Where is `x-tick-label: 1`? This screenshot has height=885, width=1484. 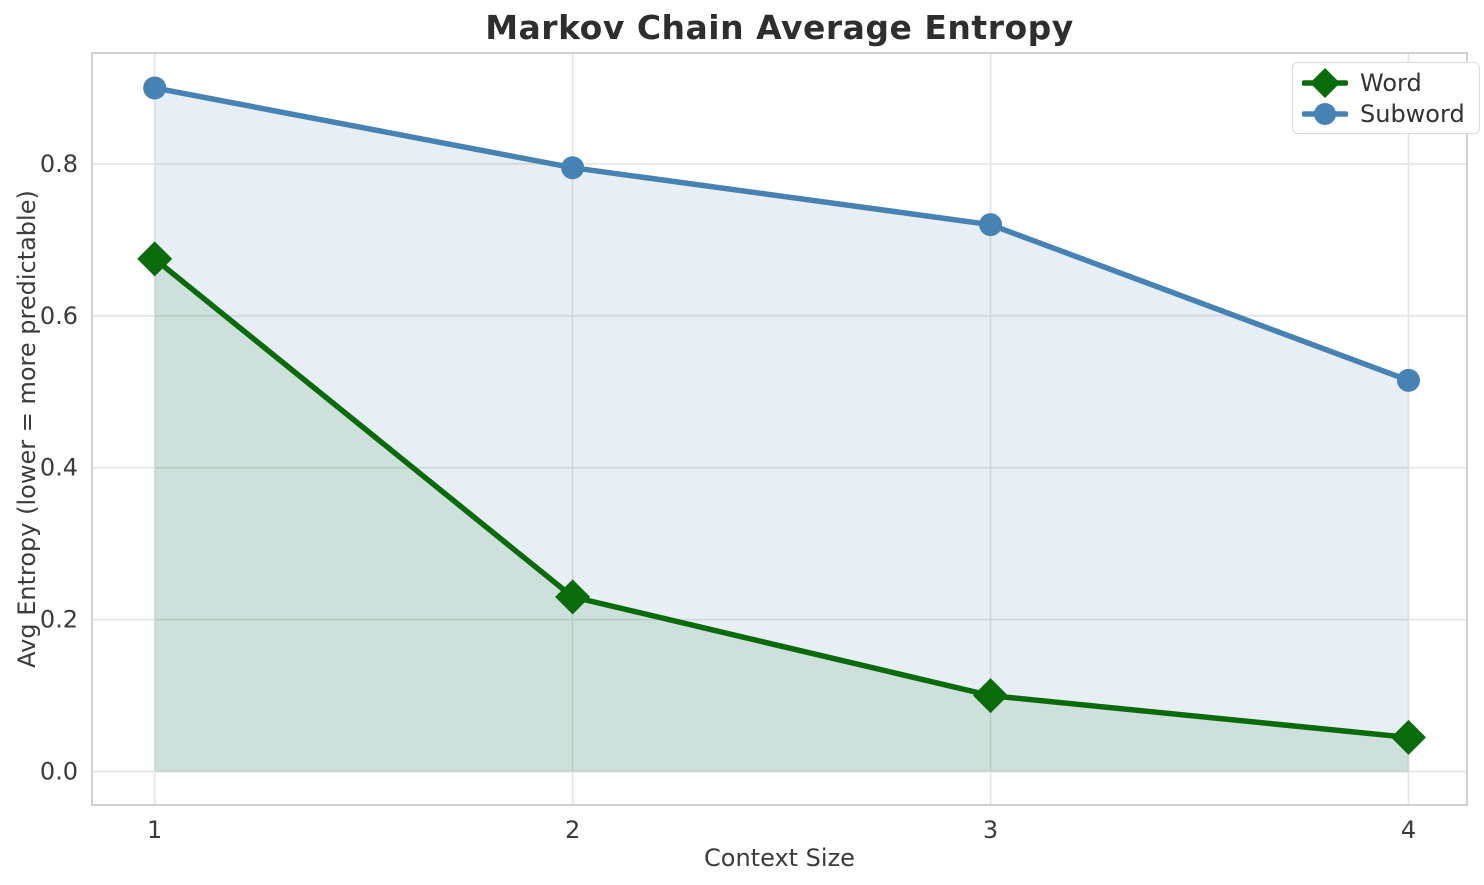
x-tick-label: 1 is located at coordinates (154, 830).